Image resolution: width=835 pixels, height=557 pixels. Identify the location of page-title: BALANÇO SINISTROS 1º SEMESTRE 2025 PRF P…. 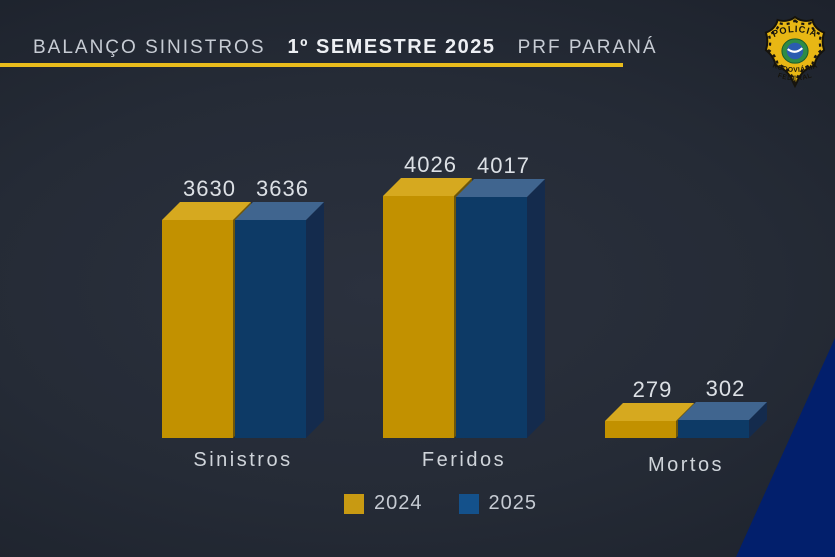
(345, 47).